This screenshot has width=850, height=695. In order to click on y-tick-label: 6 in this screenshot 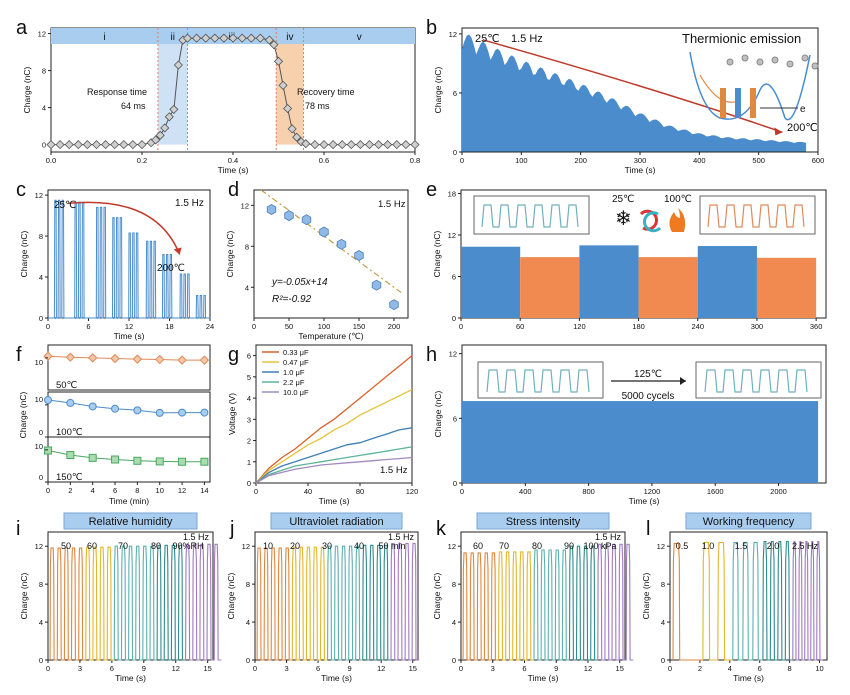, I will do `click(249, 356)`.